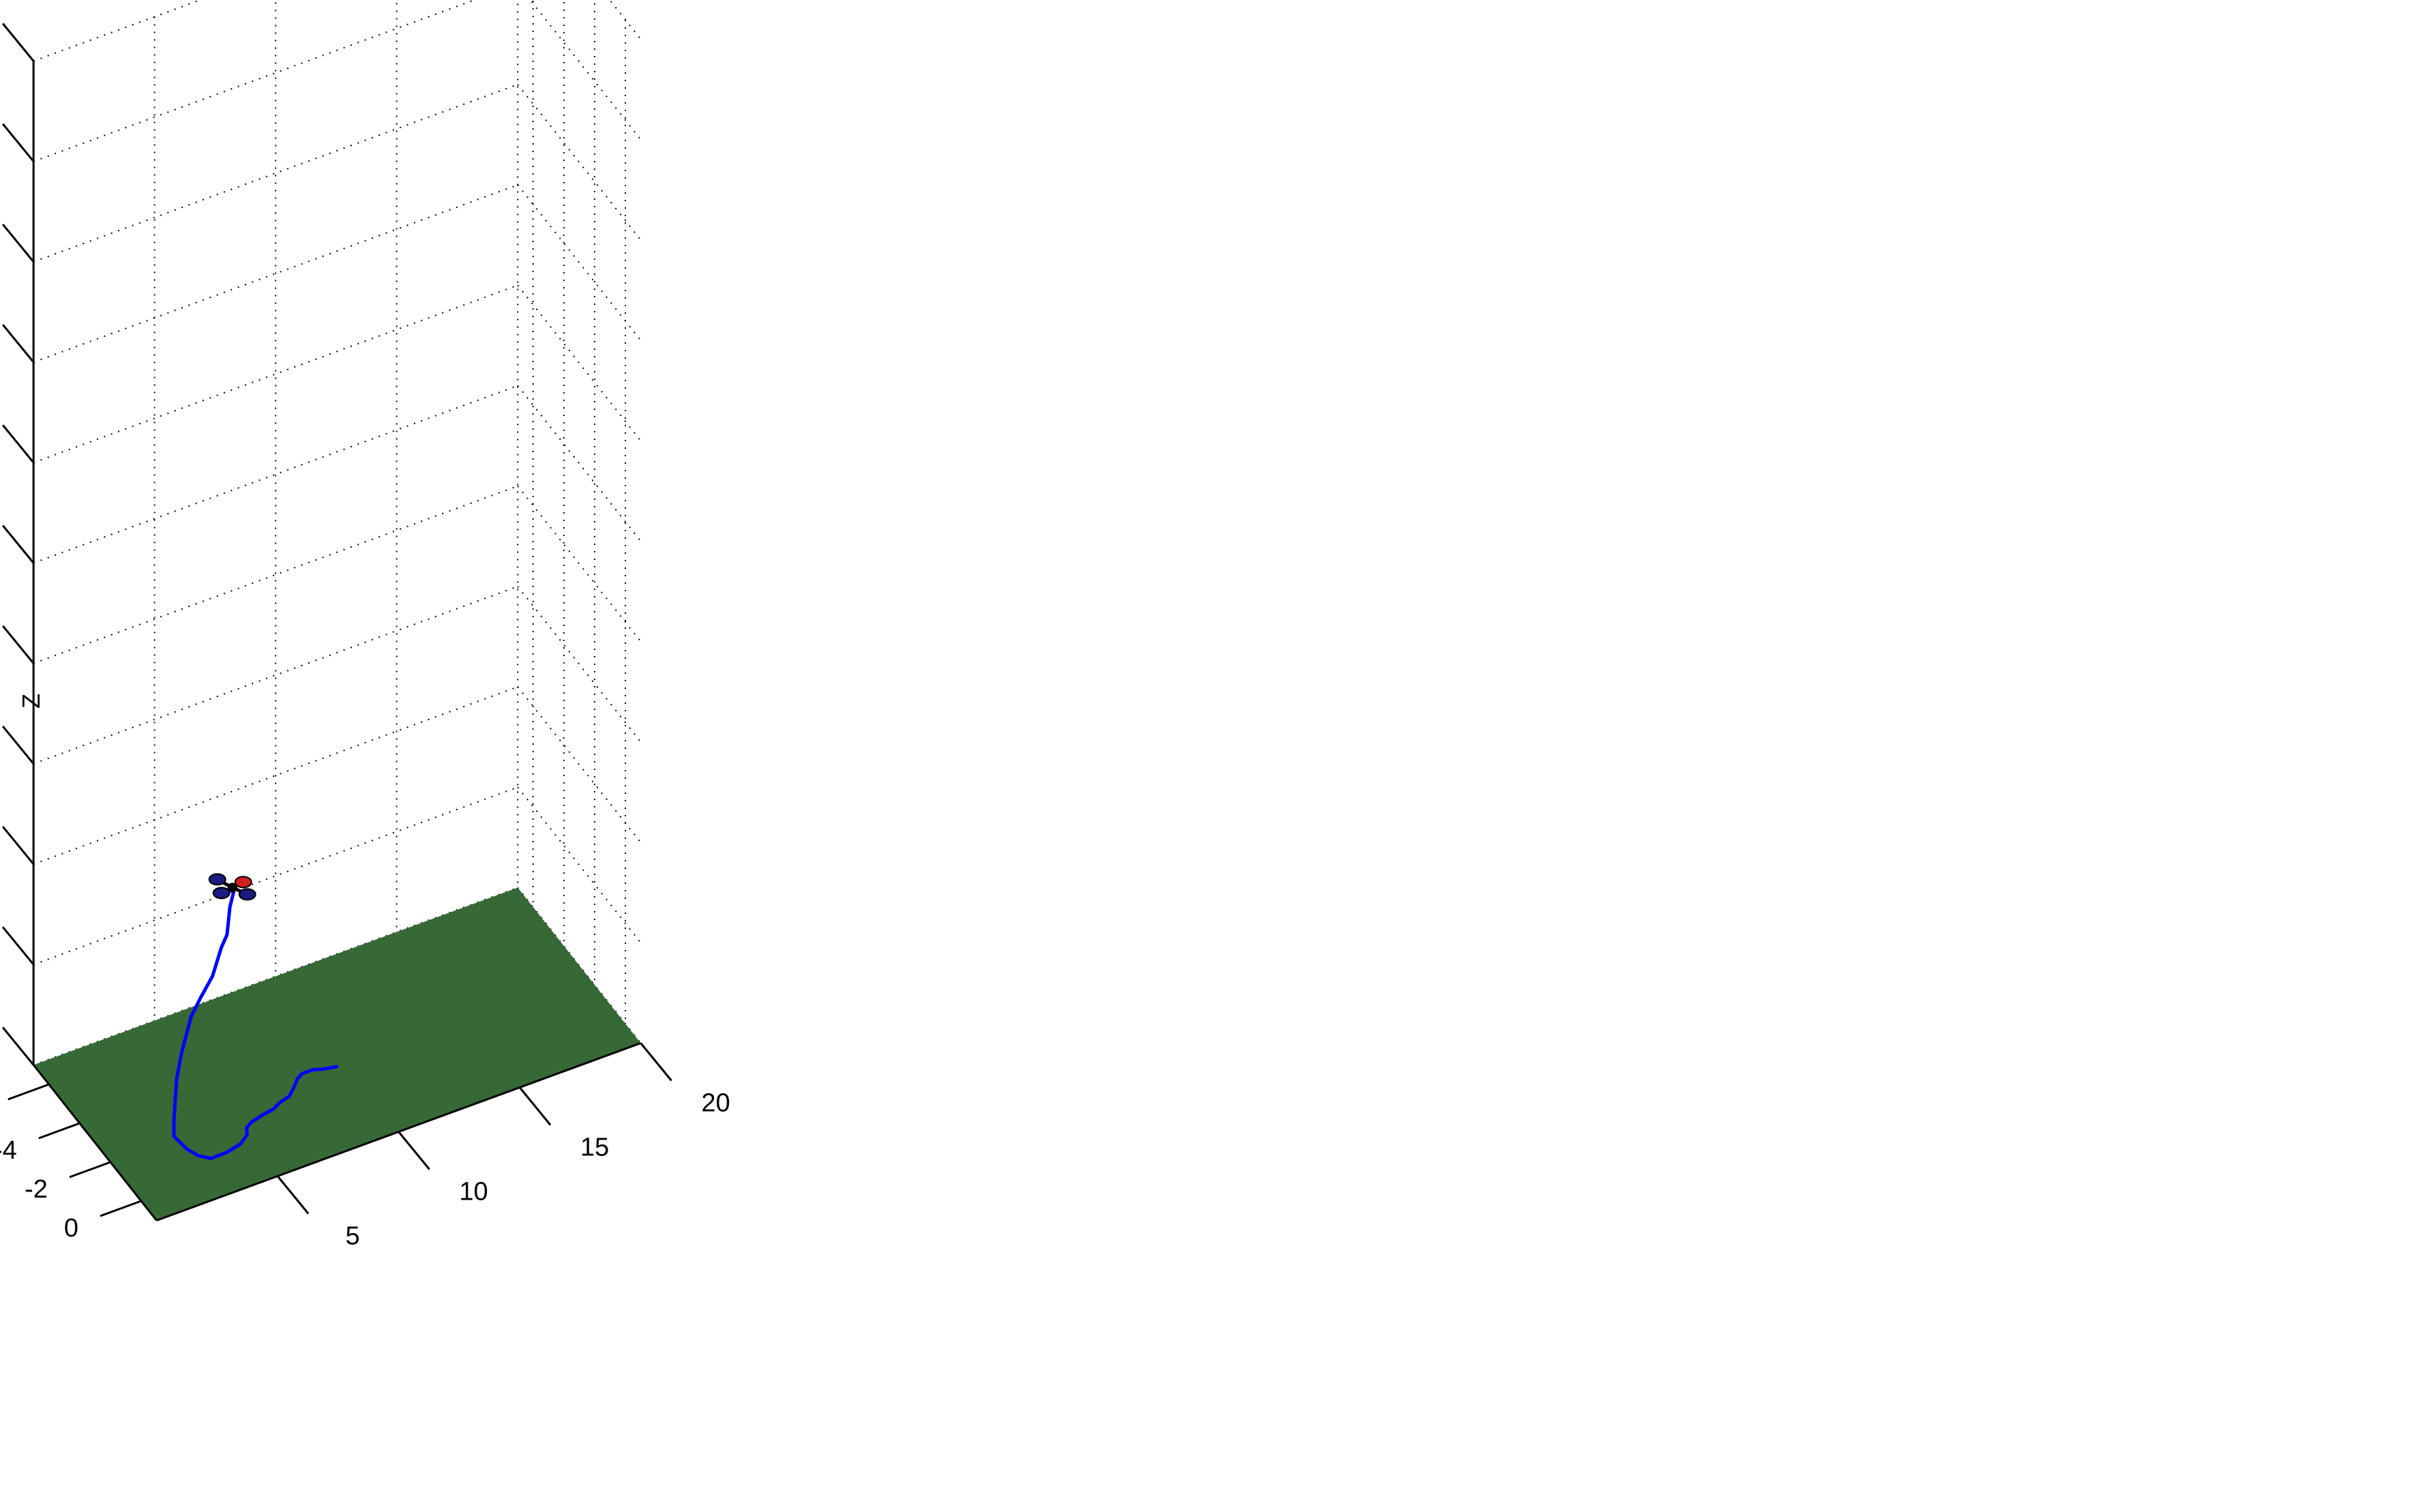  I want to click on x-tick-label: 10, so click(473, 1192).